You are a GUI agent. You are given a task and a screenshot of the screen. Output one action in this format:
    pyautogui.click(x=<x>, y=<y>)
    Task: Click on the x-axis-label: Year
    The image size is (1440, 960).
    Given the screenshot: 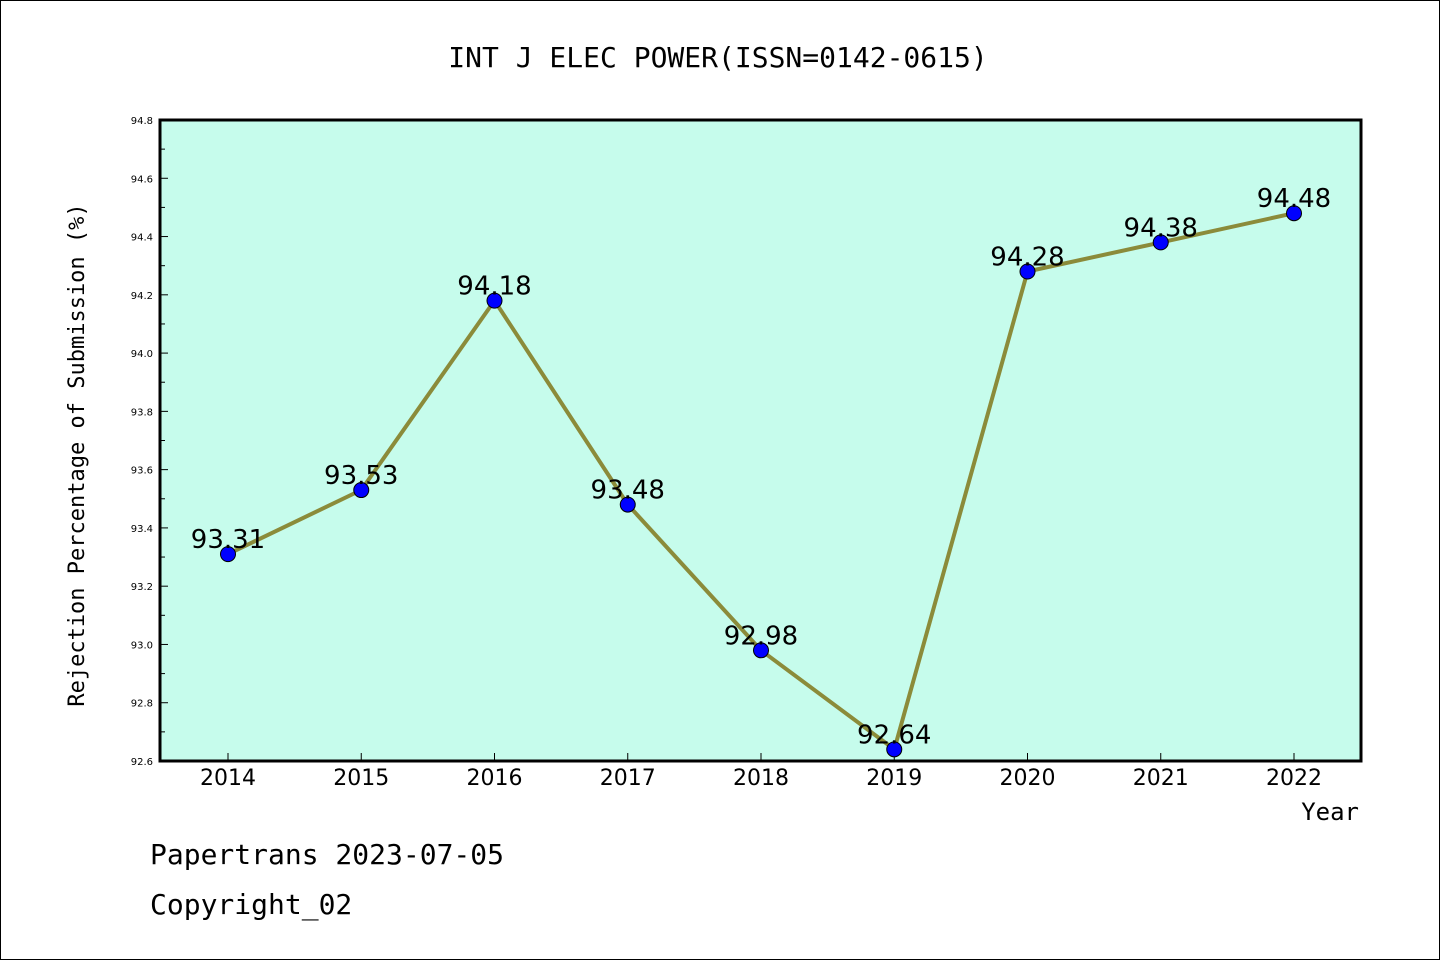 What is the action you would take?
    pyautogui.click(x=1330, y=812)
    